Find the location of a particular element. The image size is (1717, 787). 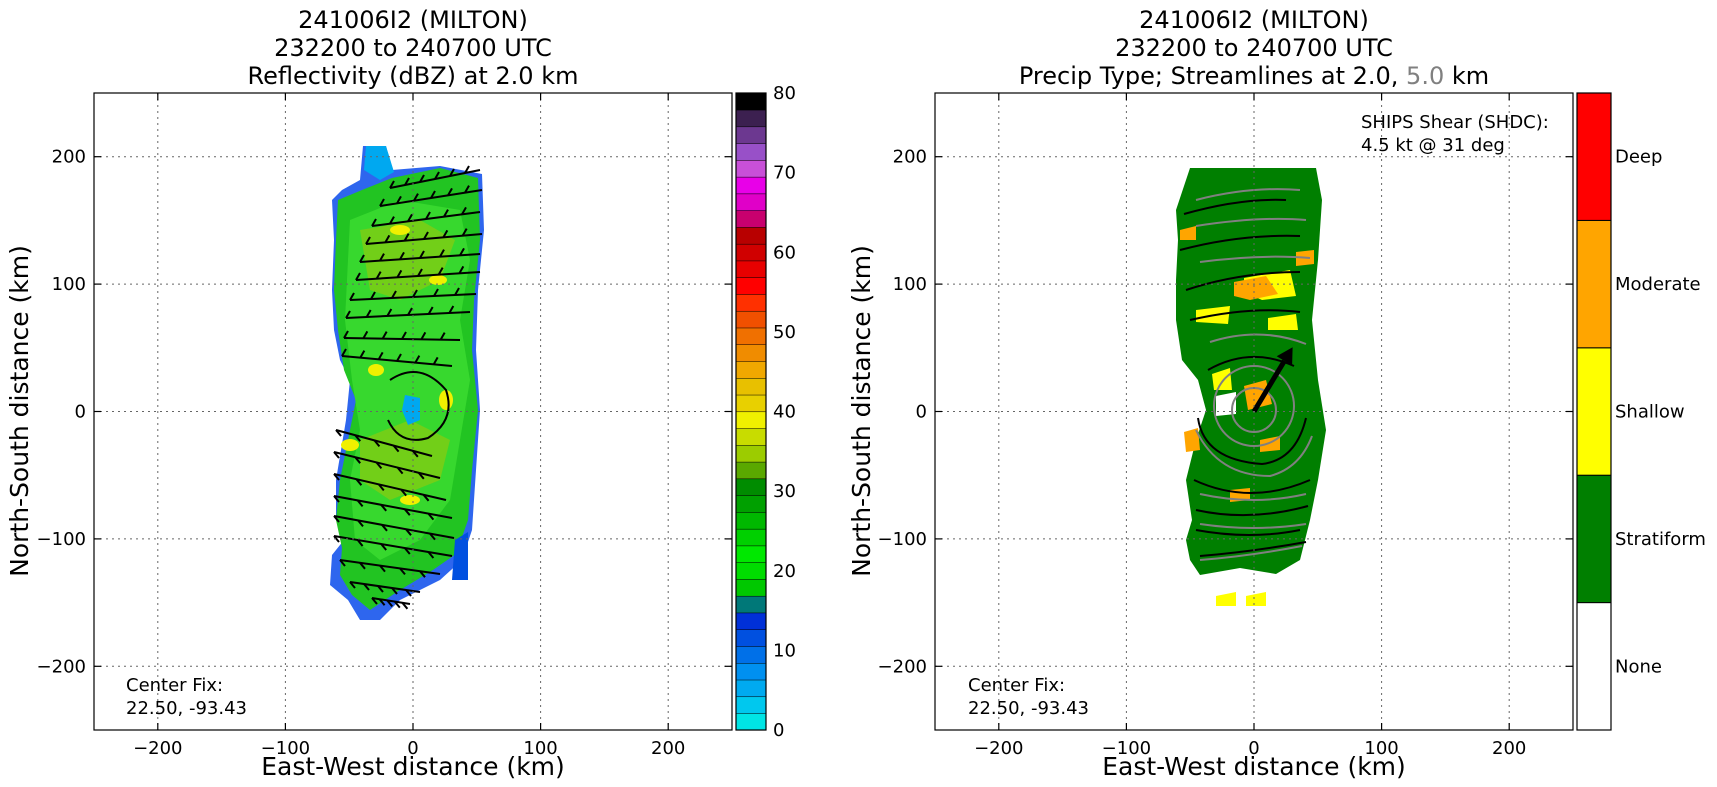

left-title-line-3: Reflectivity (dBZ) at 2.0 km is located at coordinates (413, 76).